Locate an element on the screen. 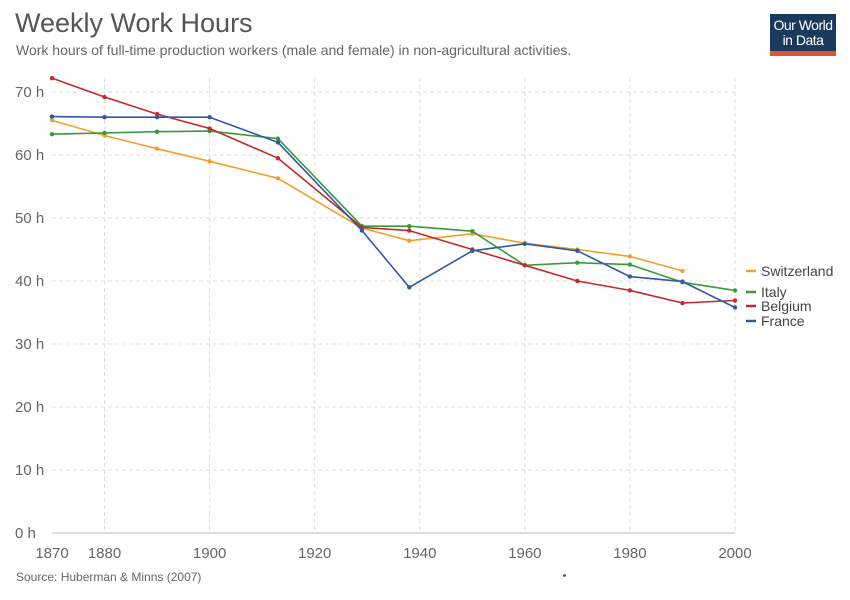  center-dot is located at coordinates (564, 575).